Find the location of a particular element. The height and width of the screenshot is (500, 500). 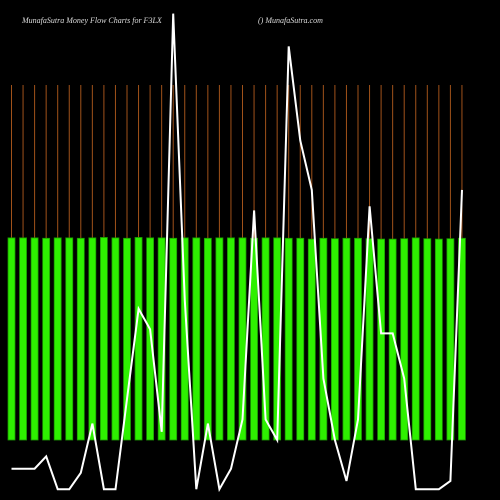

chart-subtitle: () MunafaSutra.com is located at coordinates (290, 20).